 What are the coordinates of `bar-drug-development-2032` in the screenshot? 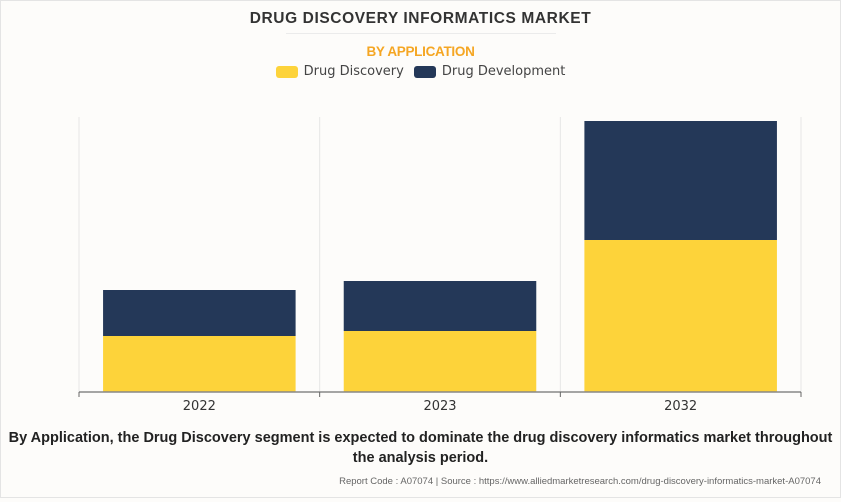 It's located at (680, 180).